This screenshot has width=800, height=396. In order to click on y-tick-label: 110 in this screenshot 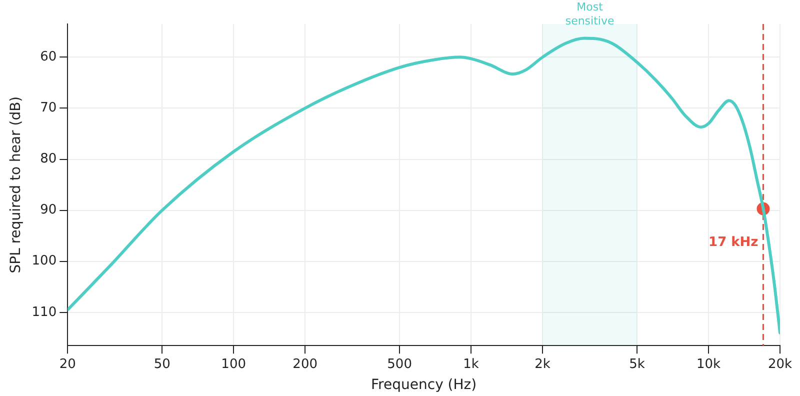, I will do `click(44, 312)`.